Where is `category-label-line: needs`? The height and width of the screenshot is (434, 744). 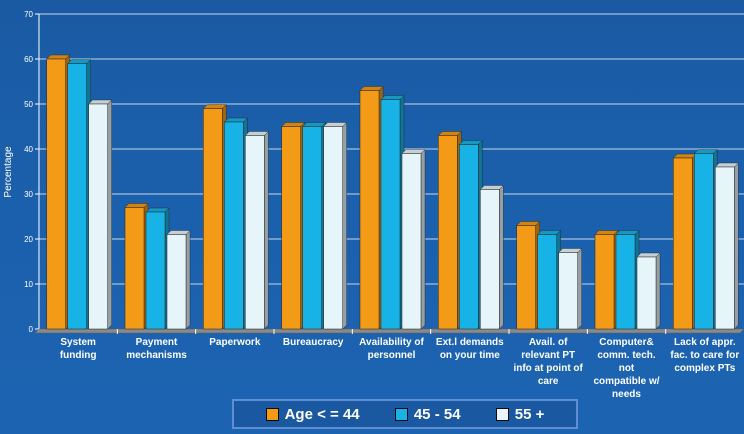
category-label-line: needs is located at coordinates (626, 394).